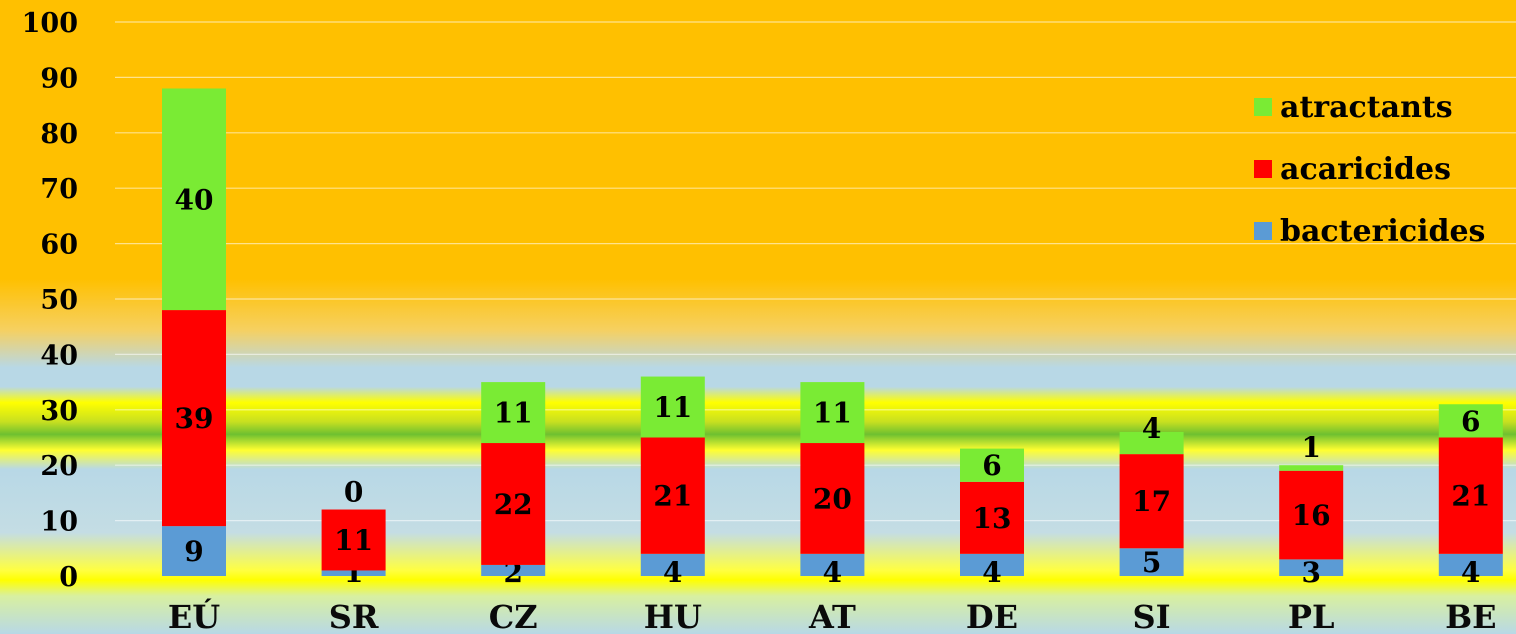 This screenshot has height=634, width=1516. I want to click on data-label-atractants-HU: 11, so click(672, 407).